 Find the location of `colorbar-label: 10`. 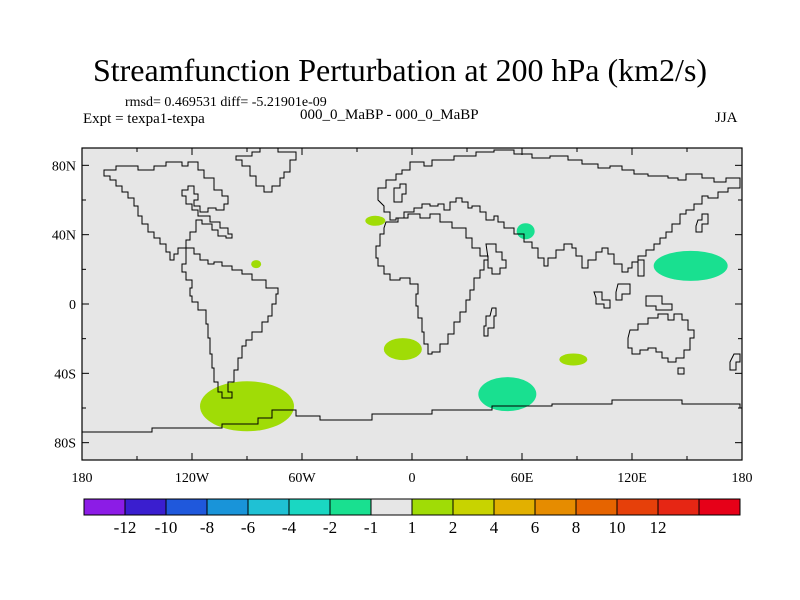

colorbar-label: 10 is located at coordinates (617, 527).